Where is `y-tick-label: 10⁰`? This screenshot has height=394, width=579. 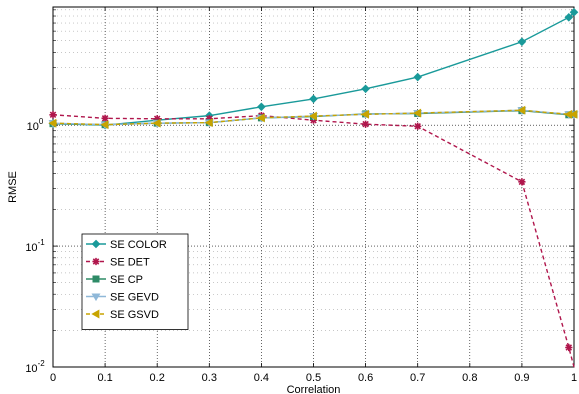 y-tick-label: 10⁰ is located at coordinates (35, 125).